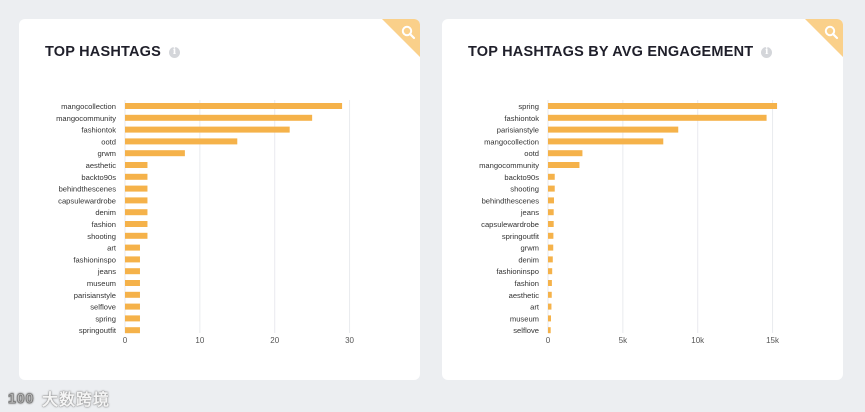  I want to click on chart-title: TOP HASHTAGS BY AVG ENGAGEMENT, so click(611, 52).